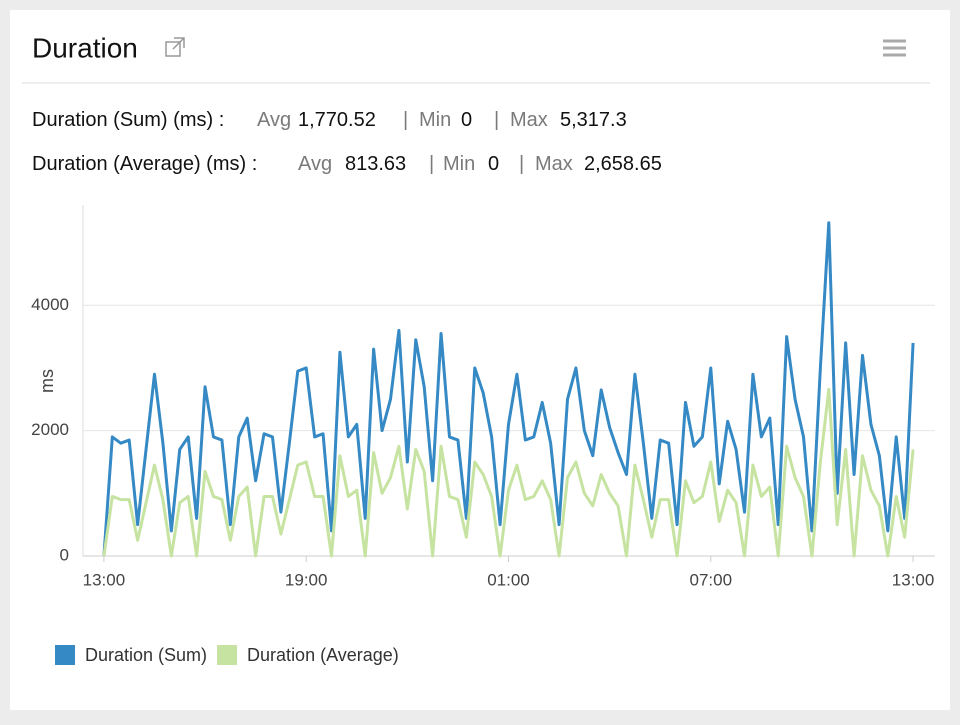 The image size is (960, 725). I want to click on widget-title: Duration, so click(85, 47).